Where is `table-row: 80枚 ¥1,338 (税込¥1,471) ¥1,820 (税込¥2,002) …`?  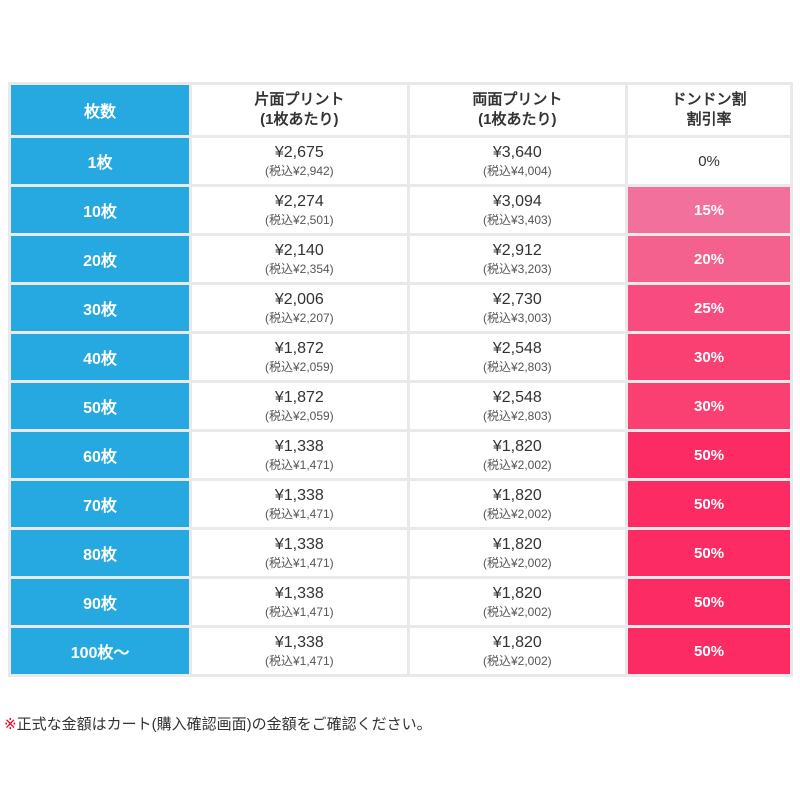
table-row: 80枚 ¥1,338 (税込¥1,471) ¥1,820 (税込¥2,002) … is located at coordinates (400, 553).